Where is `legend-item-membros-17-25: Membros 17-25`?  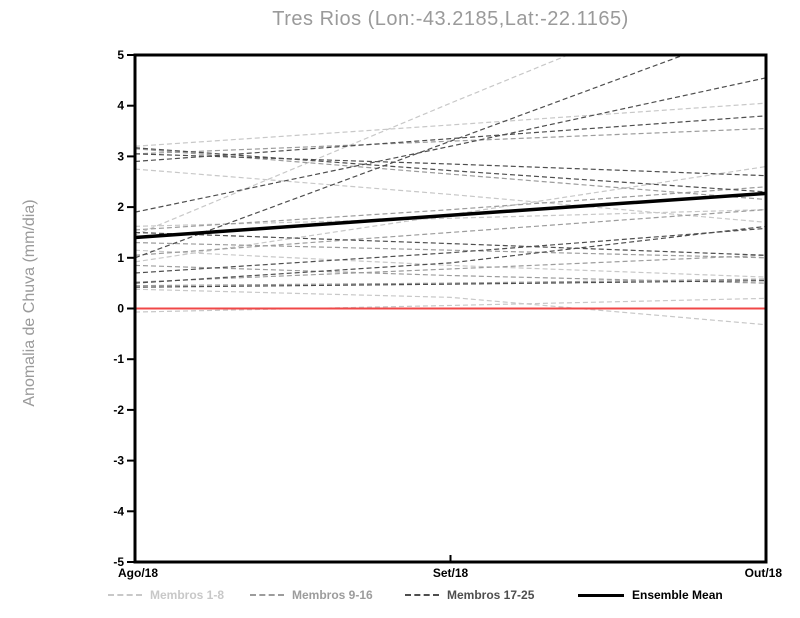
legend-item-membros-17-25: Membros 17-25 is located at coordinates (469, 595).